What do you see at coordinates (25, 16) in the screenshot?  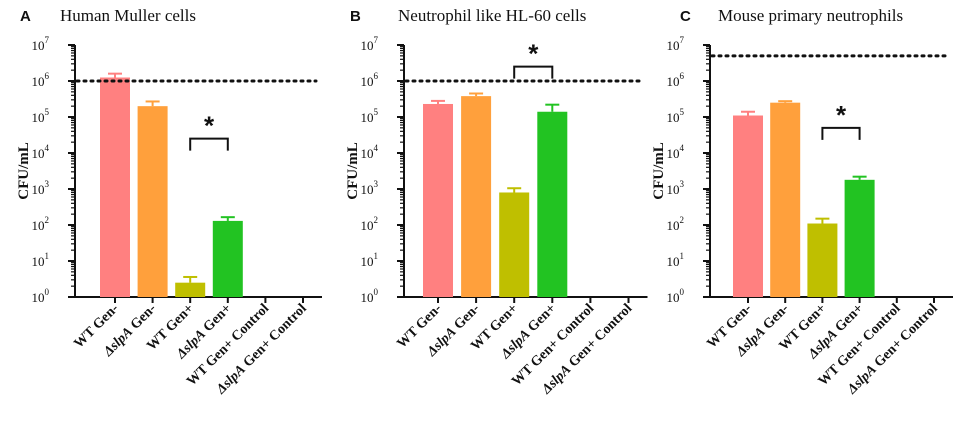 I see `panel-letter: A` at bounding box center [25, 16].